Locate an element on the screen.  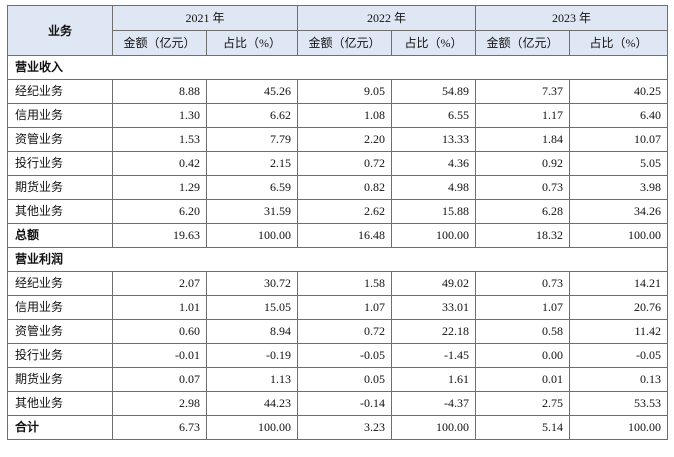
ratio-cell: 54.89 is located at coordinates (434, 91).